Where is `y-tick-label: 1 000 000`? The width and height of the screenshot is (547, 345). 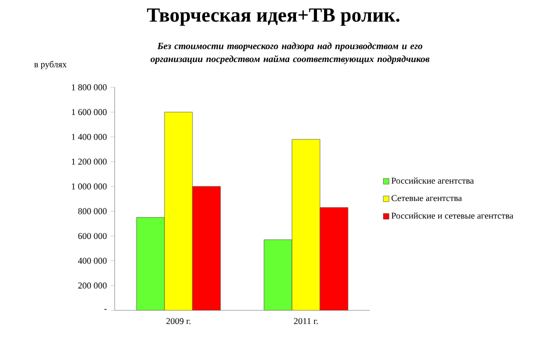
y-tick-label: 1 000 000 is located at coordinates (89, 186).